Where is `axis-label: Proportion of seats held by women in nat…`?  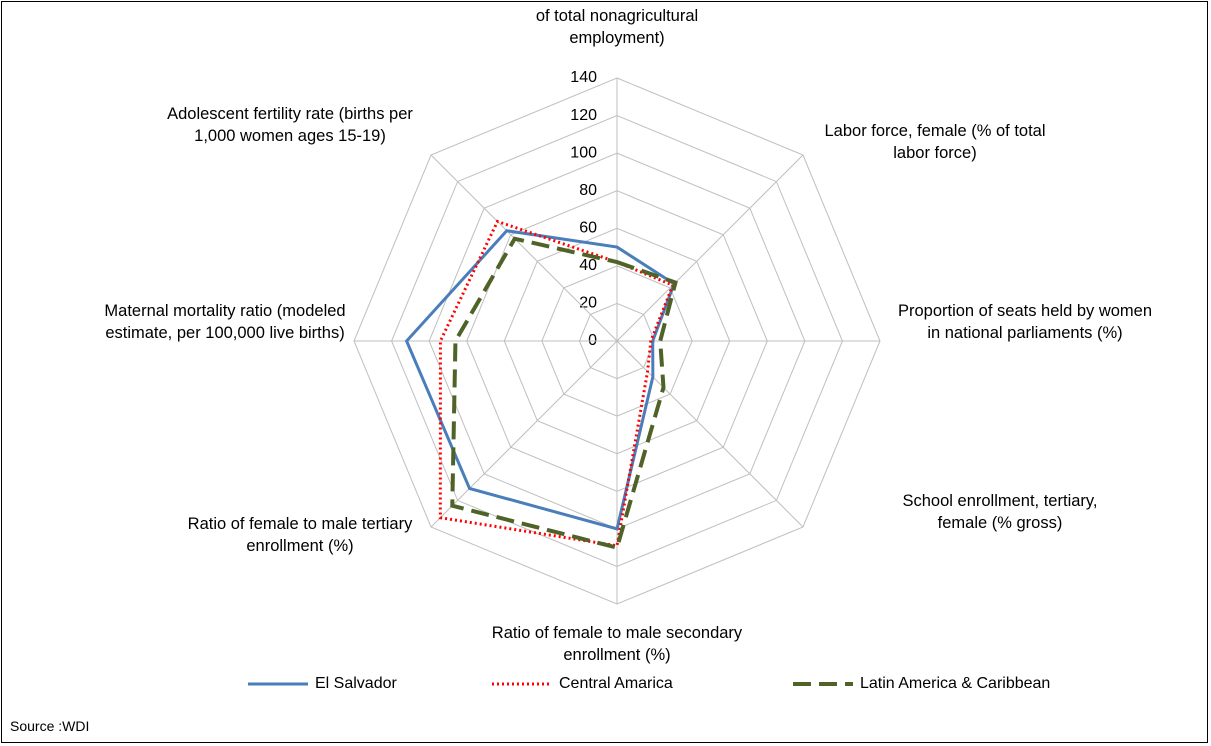
axis-label: Proportion of seats held by women in nat… is located at coordinates (1025, 322).